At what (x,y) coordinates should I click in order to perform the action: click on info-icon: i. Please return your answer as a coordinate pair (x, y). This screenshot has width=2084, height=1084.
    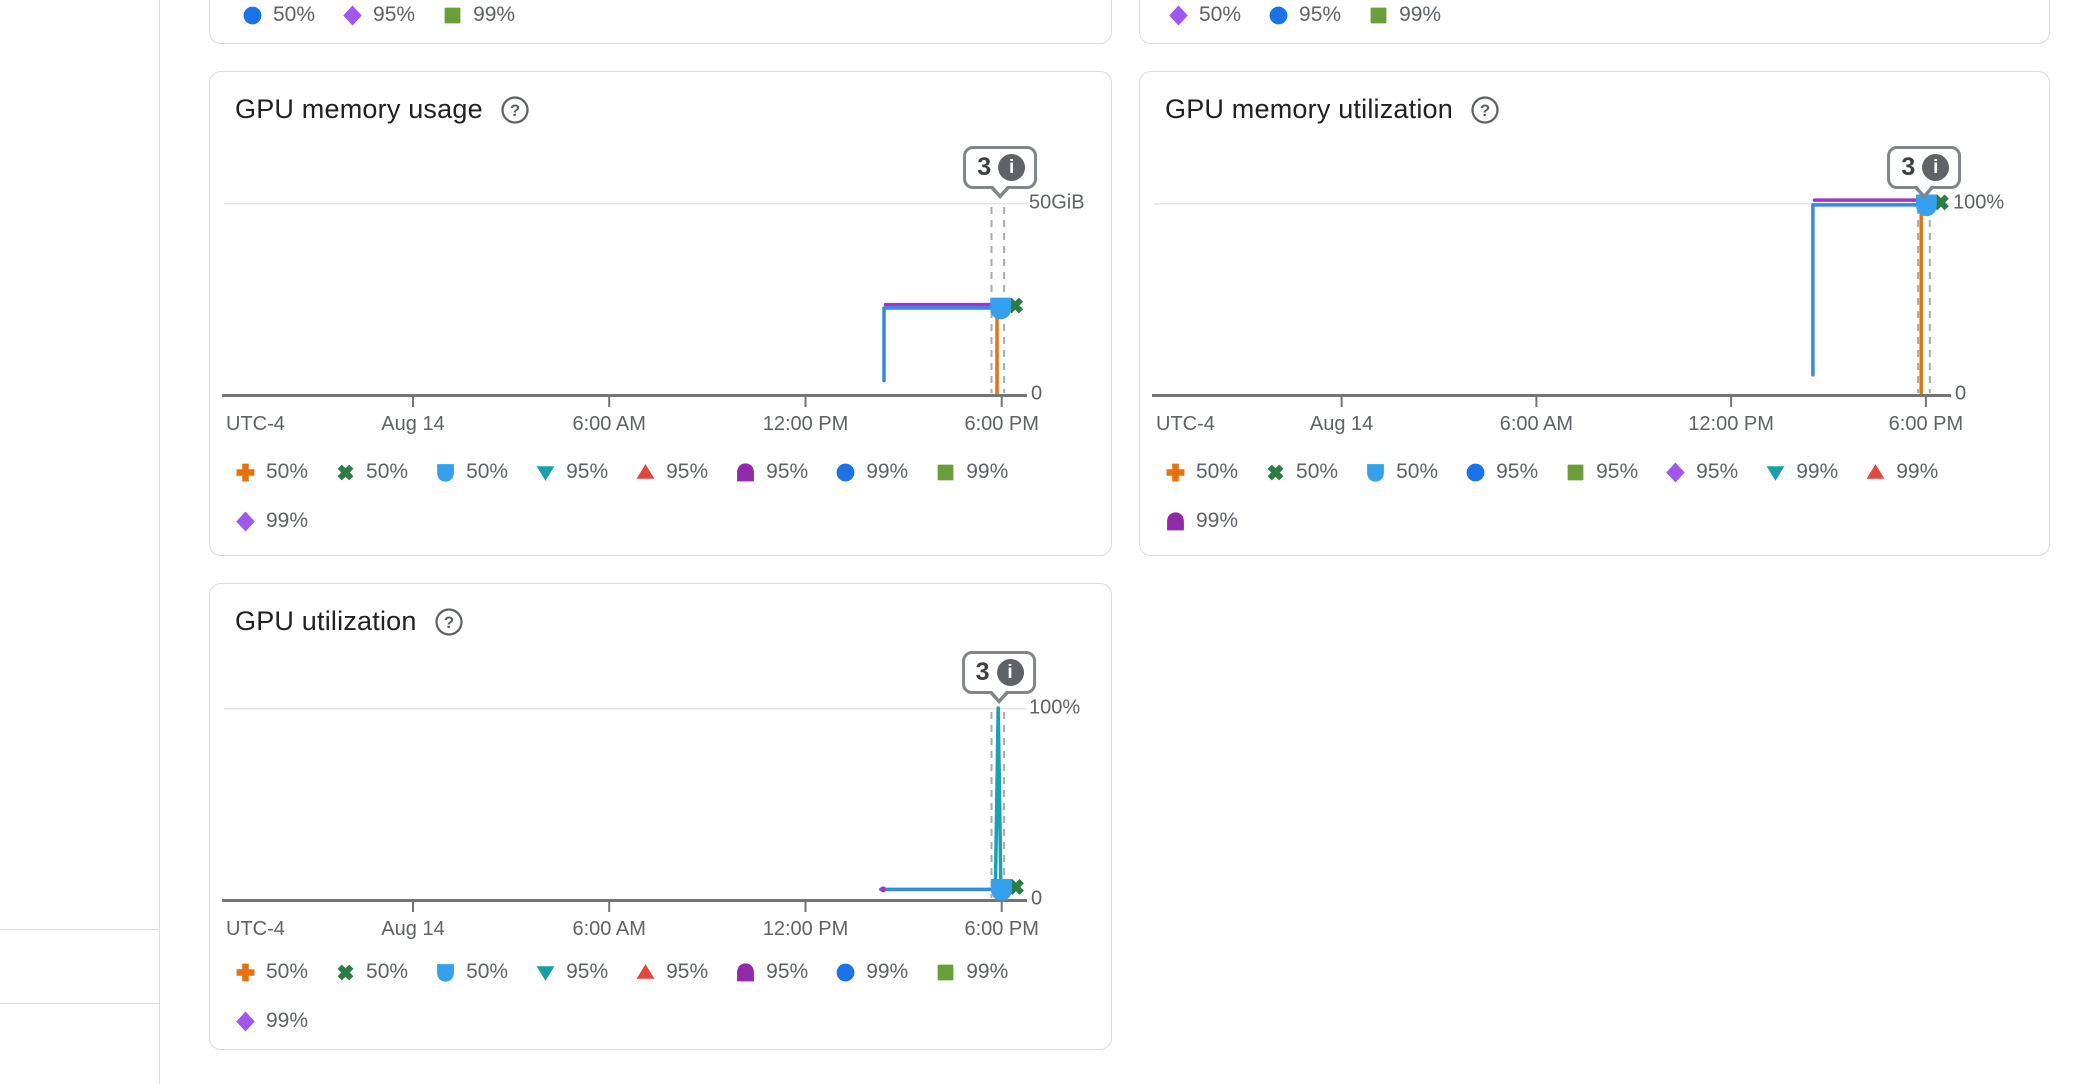
    Looking at the image, I should click on (1936, 167).